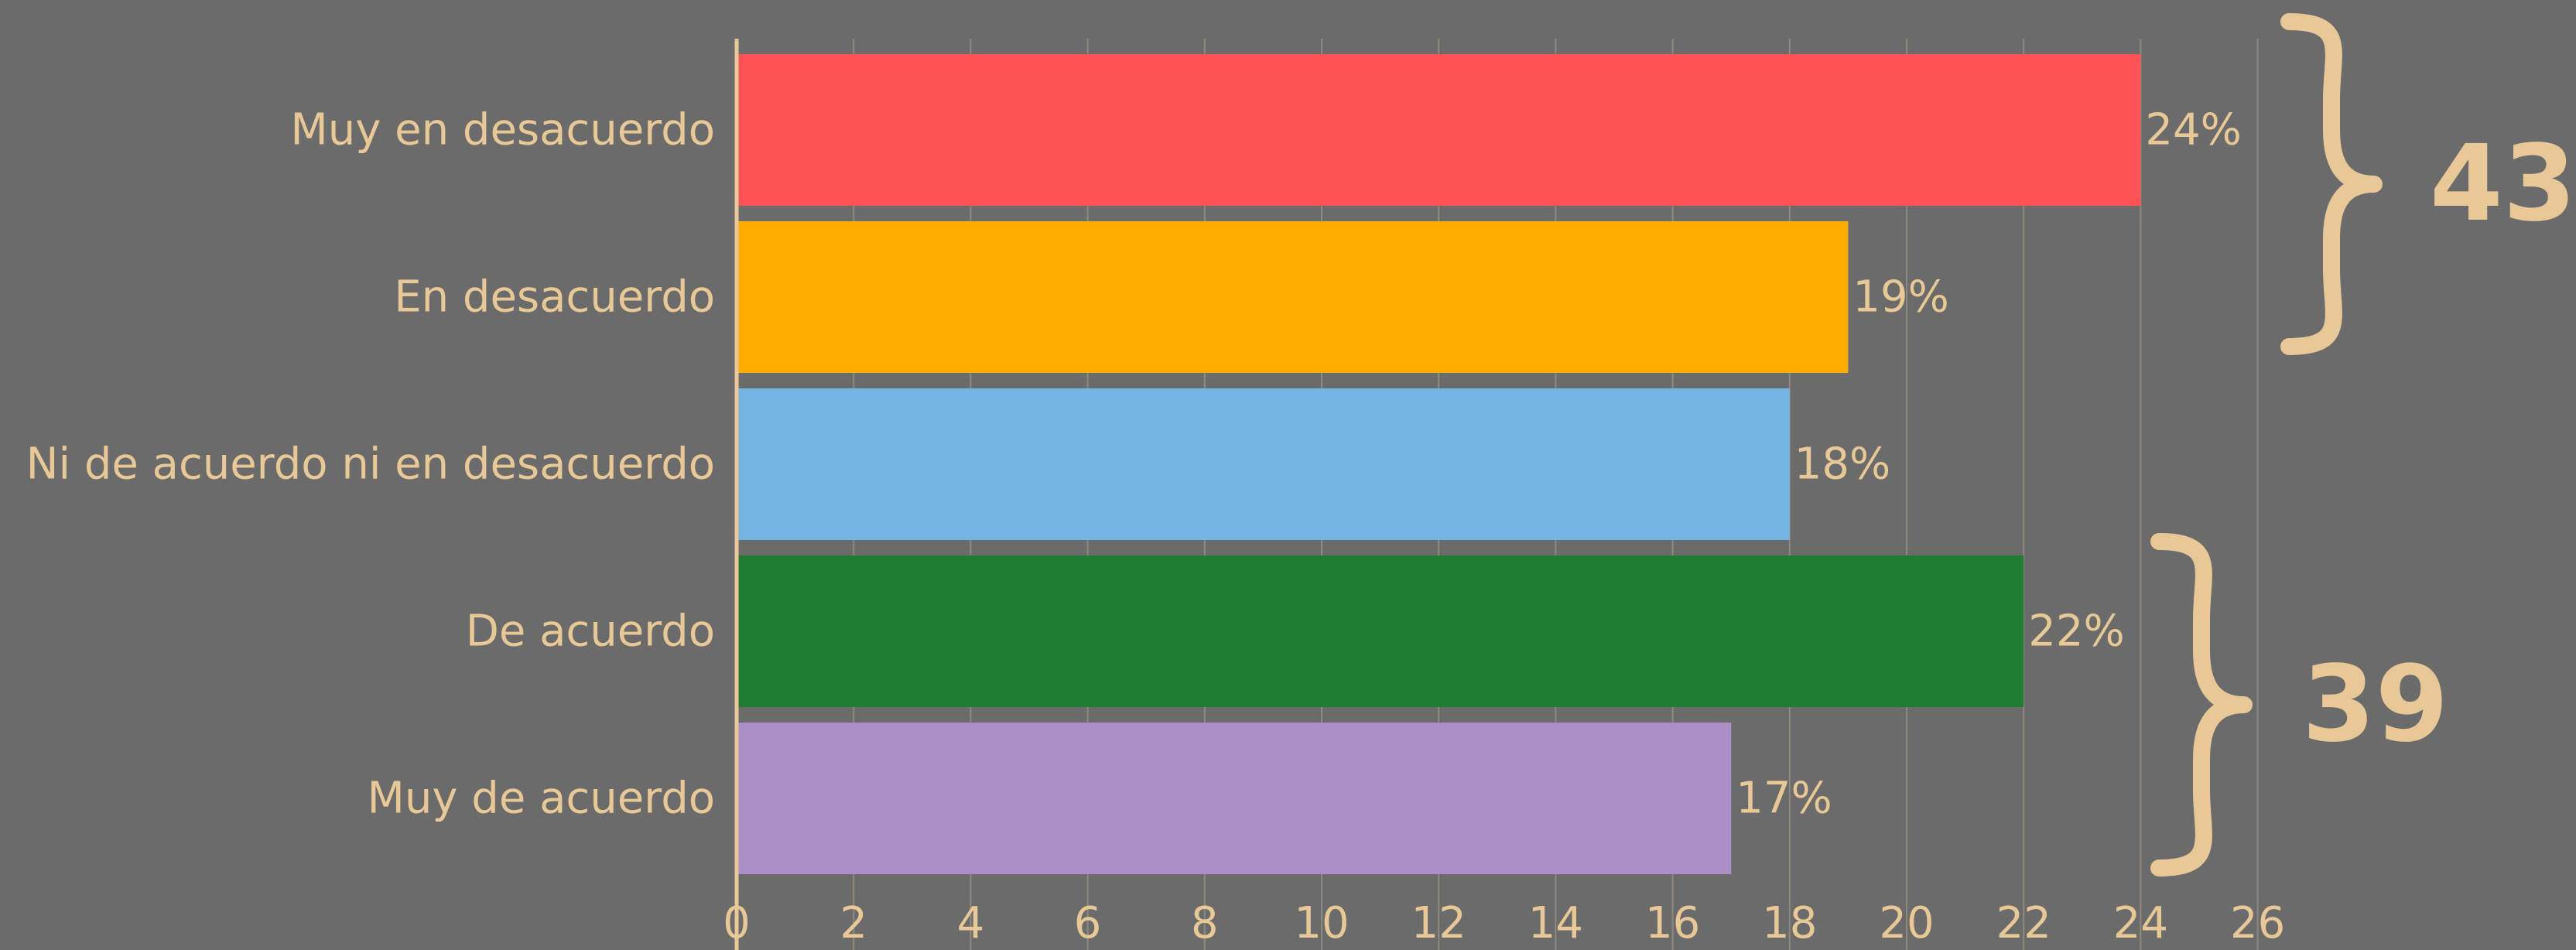  I want to click on group-total-label: 43, so click(2503, 184).